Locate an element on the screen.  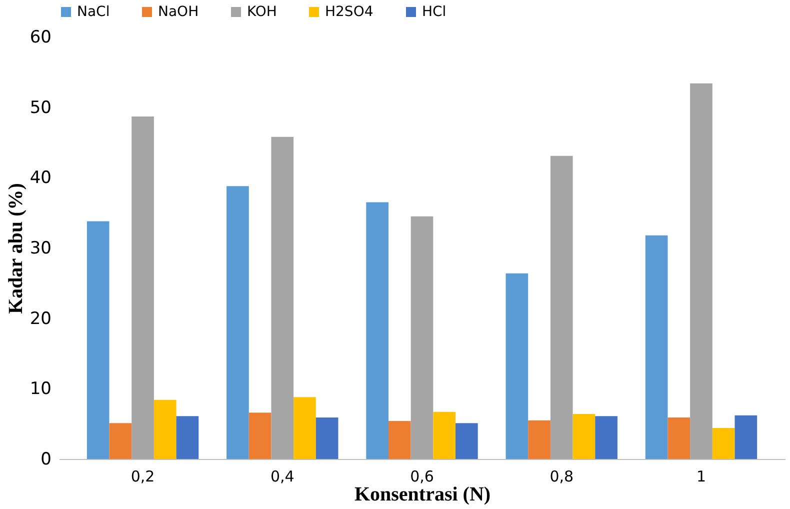
legend-label: NaCl is located at coordinates (93, 12).